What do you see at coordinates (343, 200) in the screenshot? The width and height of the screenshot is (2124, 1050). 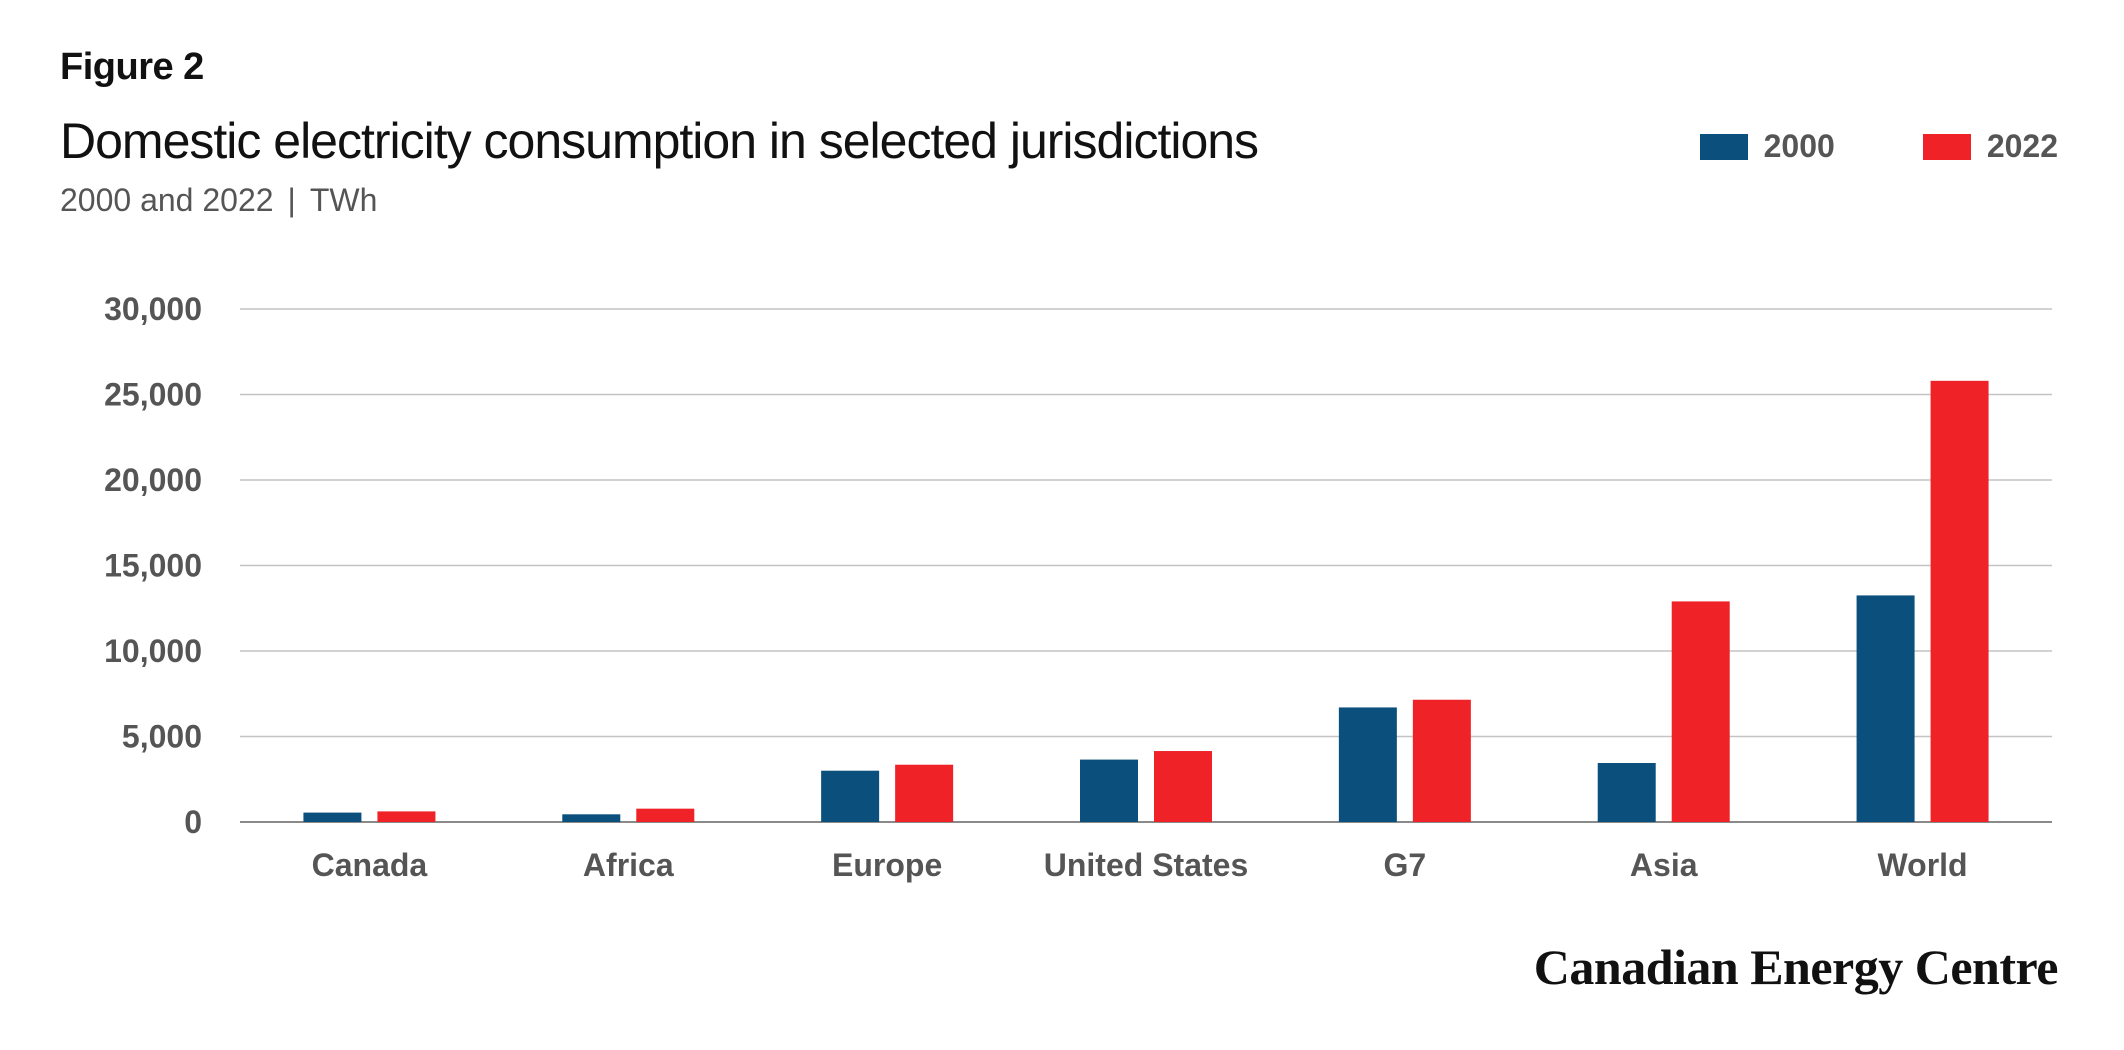 I see `subtitle-unit: TWh` at bounding box center [343, 200].